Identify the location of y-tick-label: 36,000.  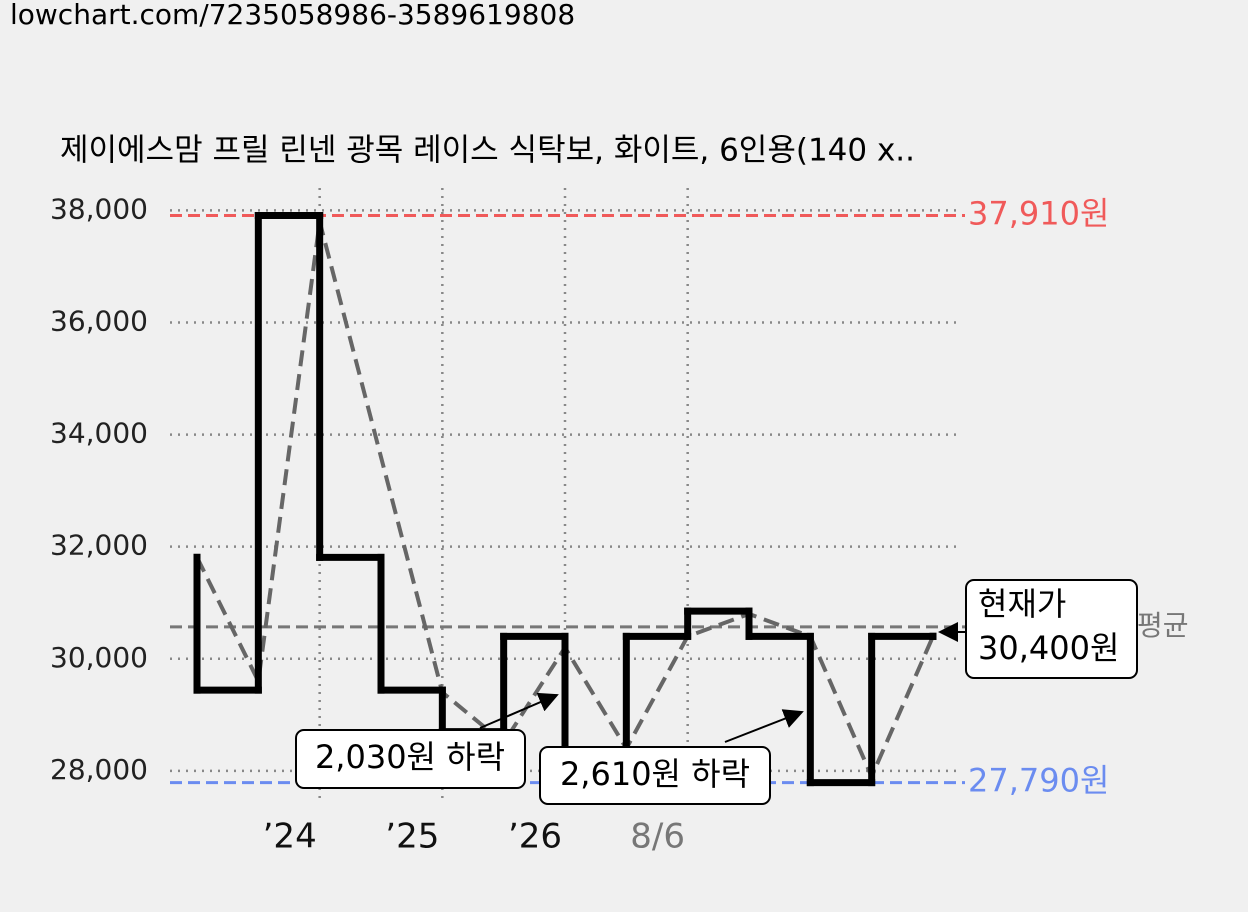
(99, 321).